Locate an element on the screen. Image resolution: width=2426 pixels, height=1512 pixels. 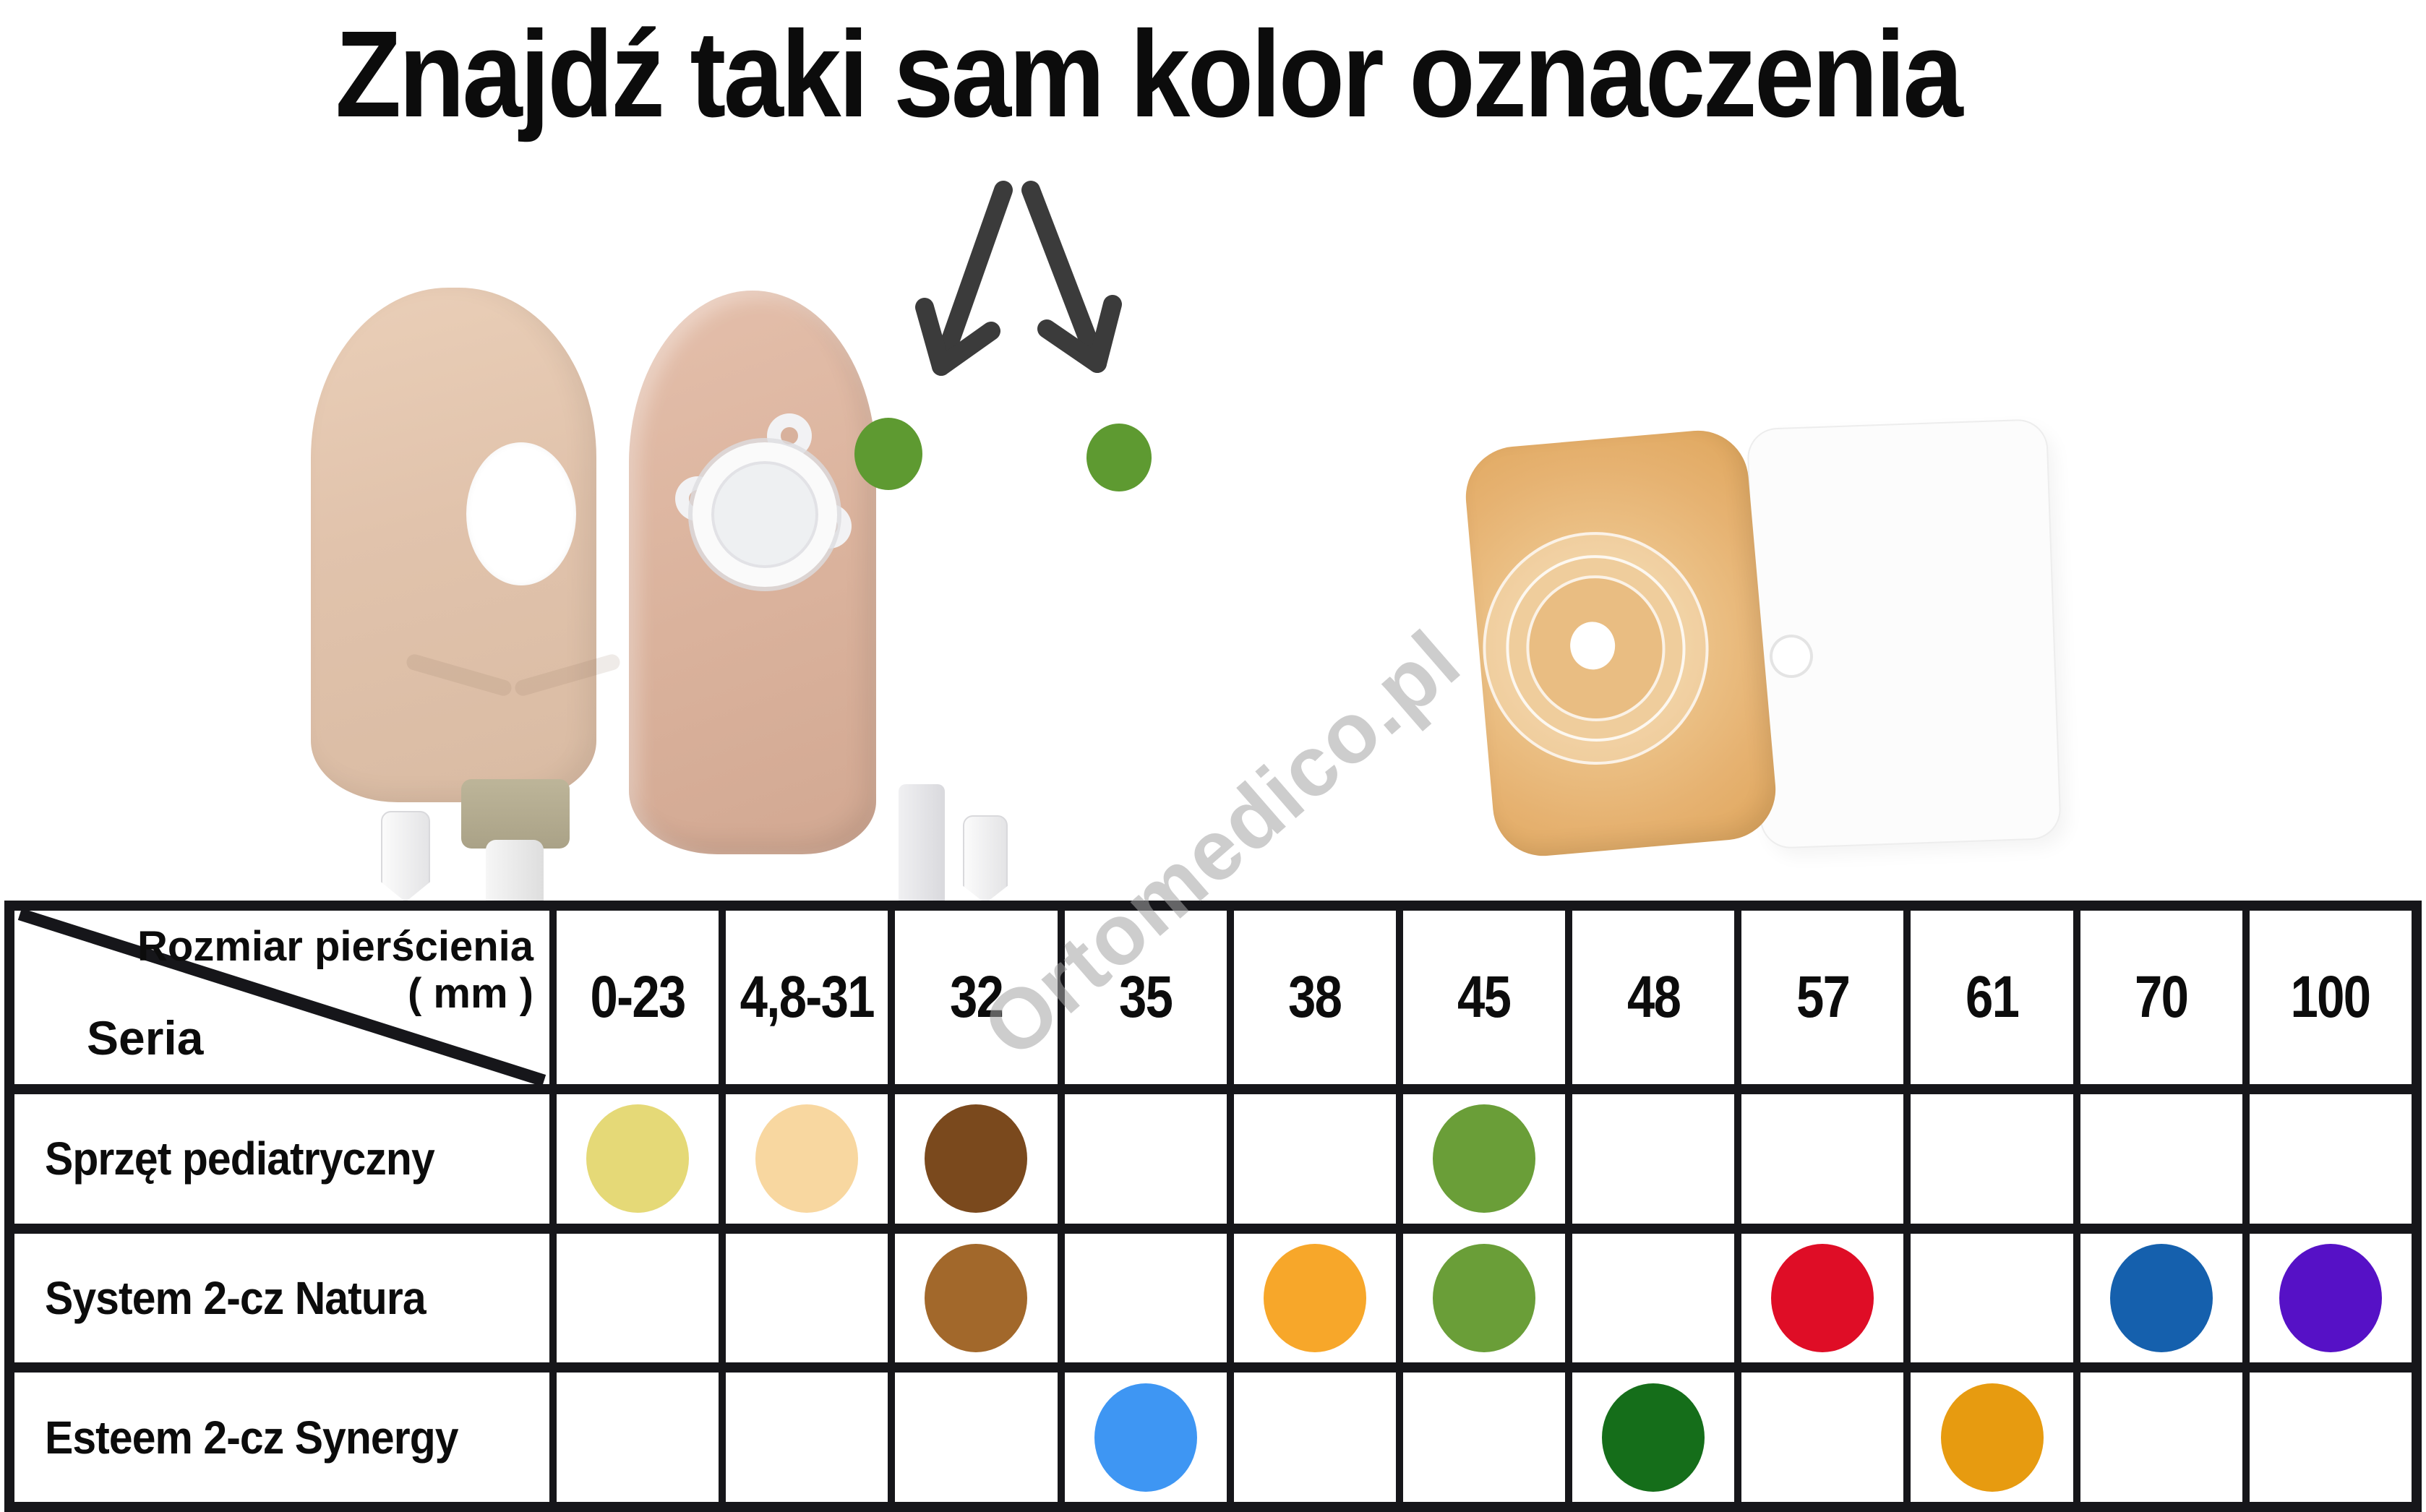
green-color-marker-left is located at coordinates (888, 454).